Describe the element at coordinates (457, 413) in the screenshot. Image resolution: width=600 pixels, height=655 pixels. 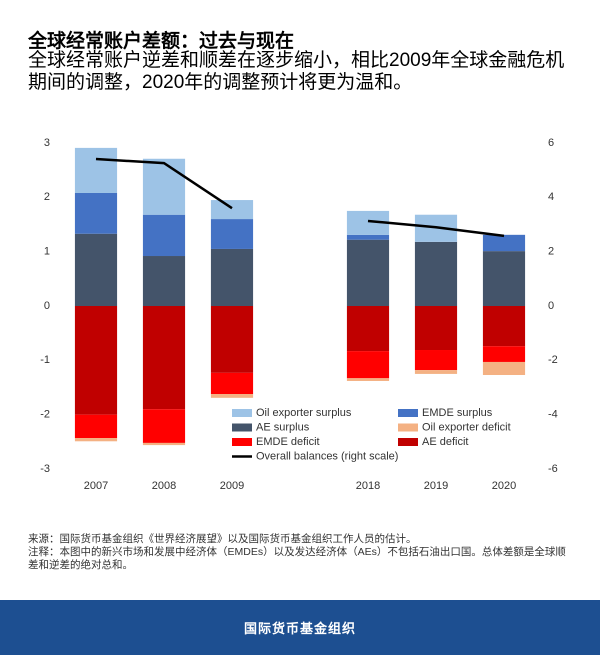
I see `legend-label: EMDE surplus` at that location.